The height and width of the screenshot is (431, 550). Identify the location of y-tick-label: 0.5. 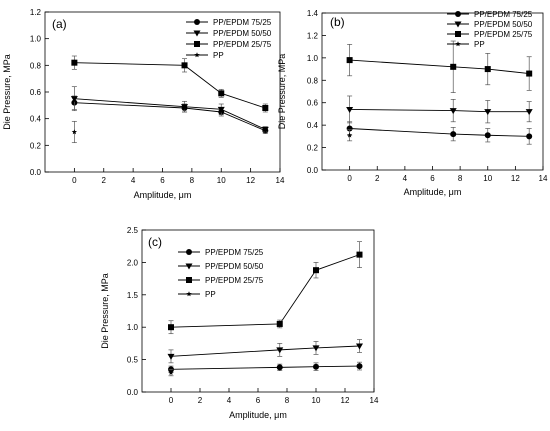
(133, 360).